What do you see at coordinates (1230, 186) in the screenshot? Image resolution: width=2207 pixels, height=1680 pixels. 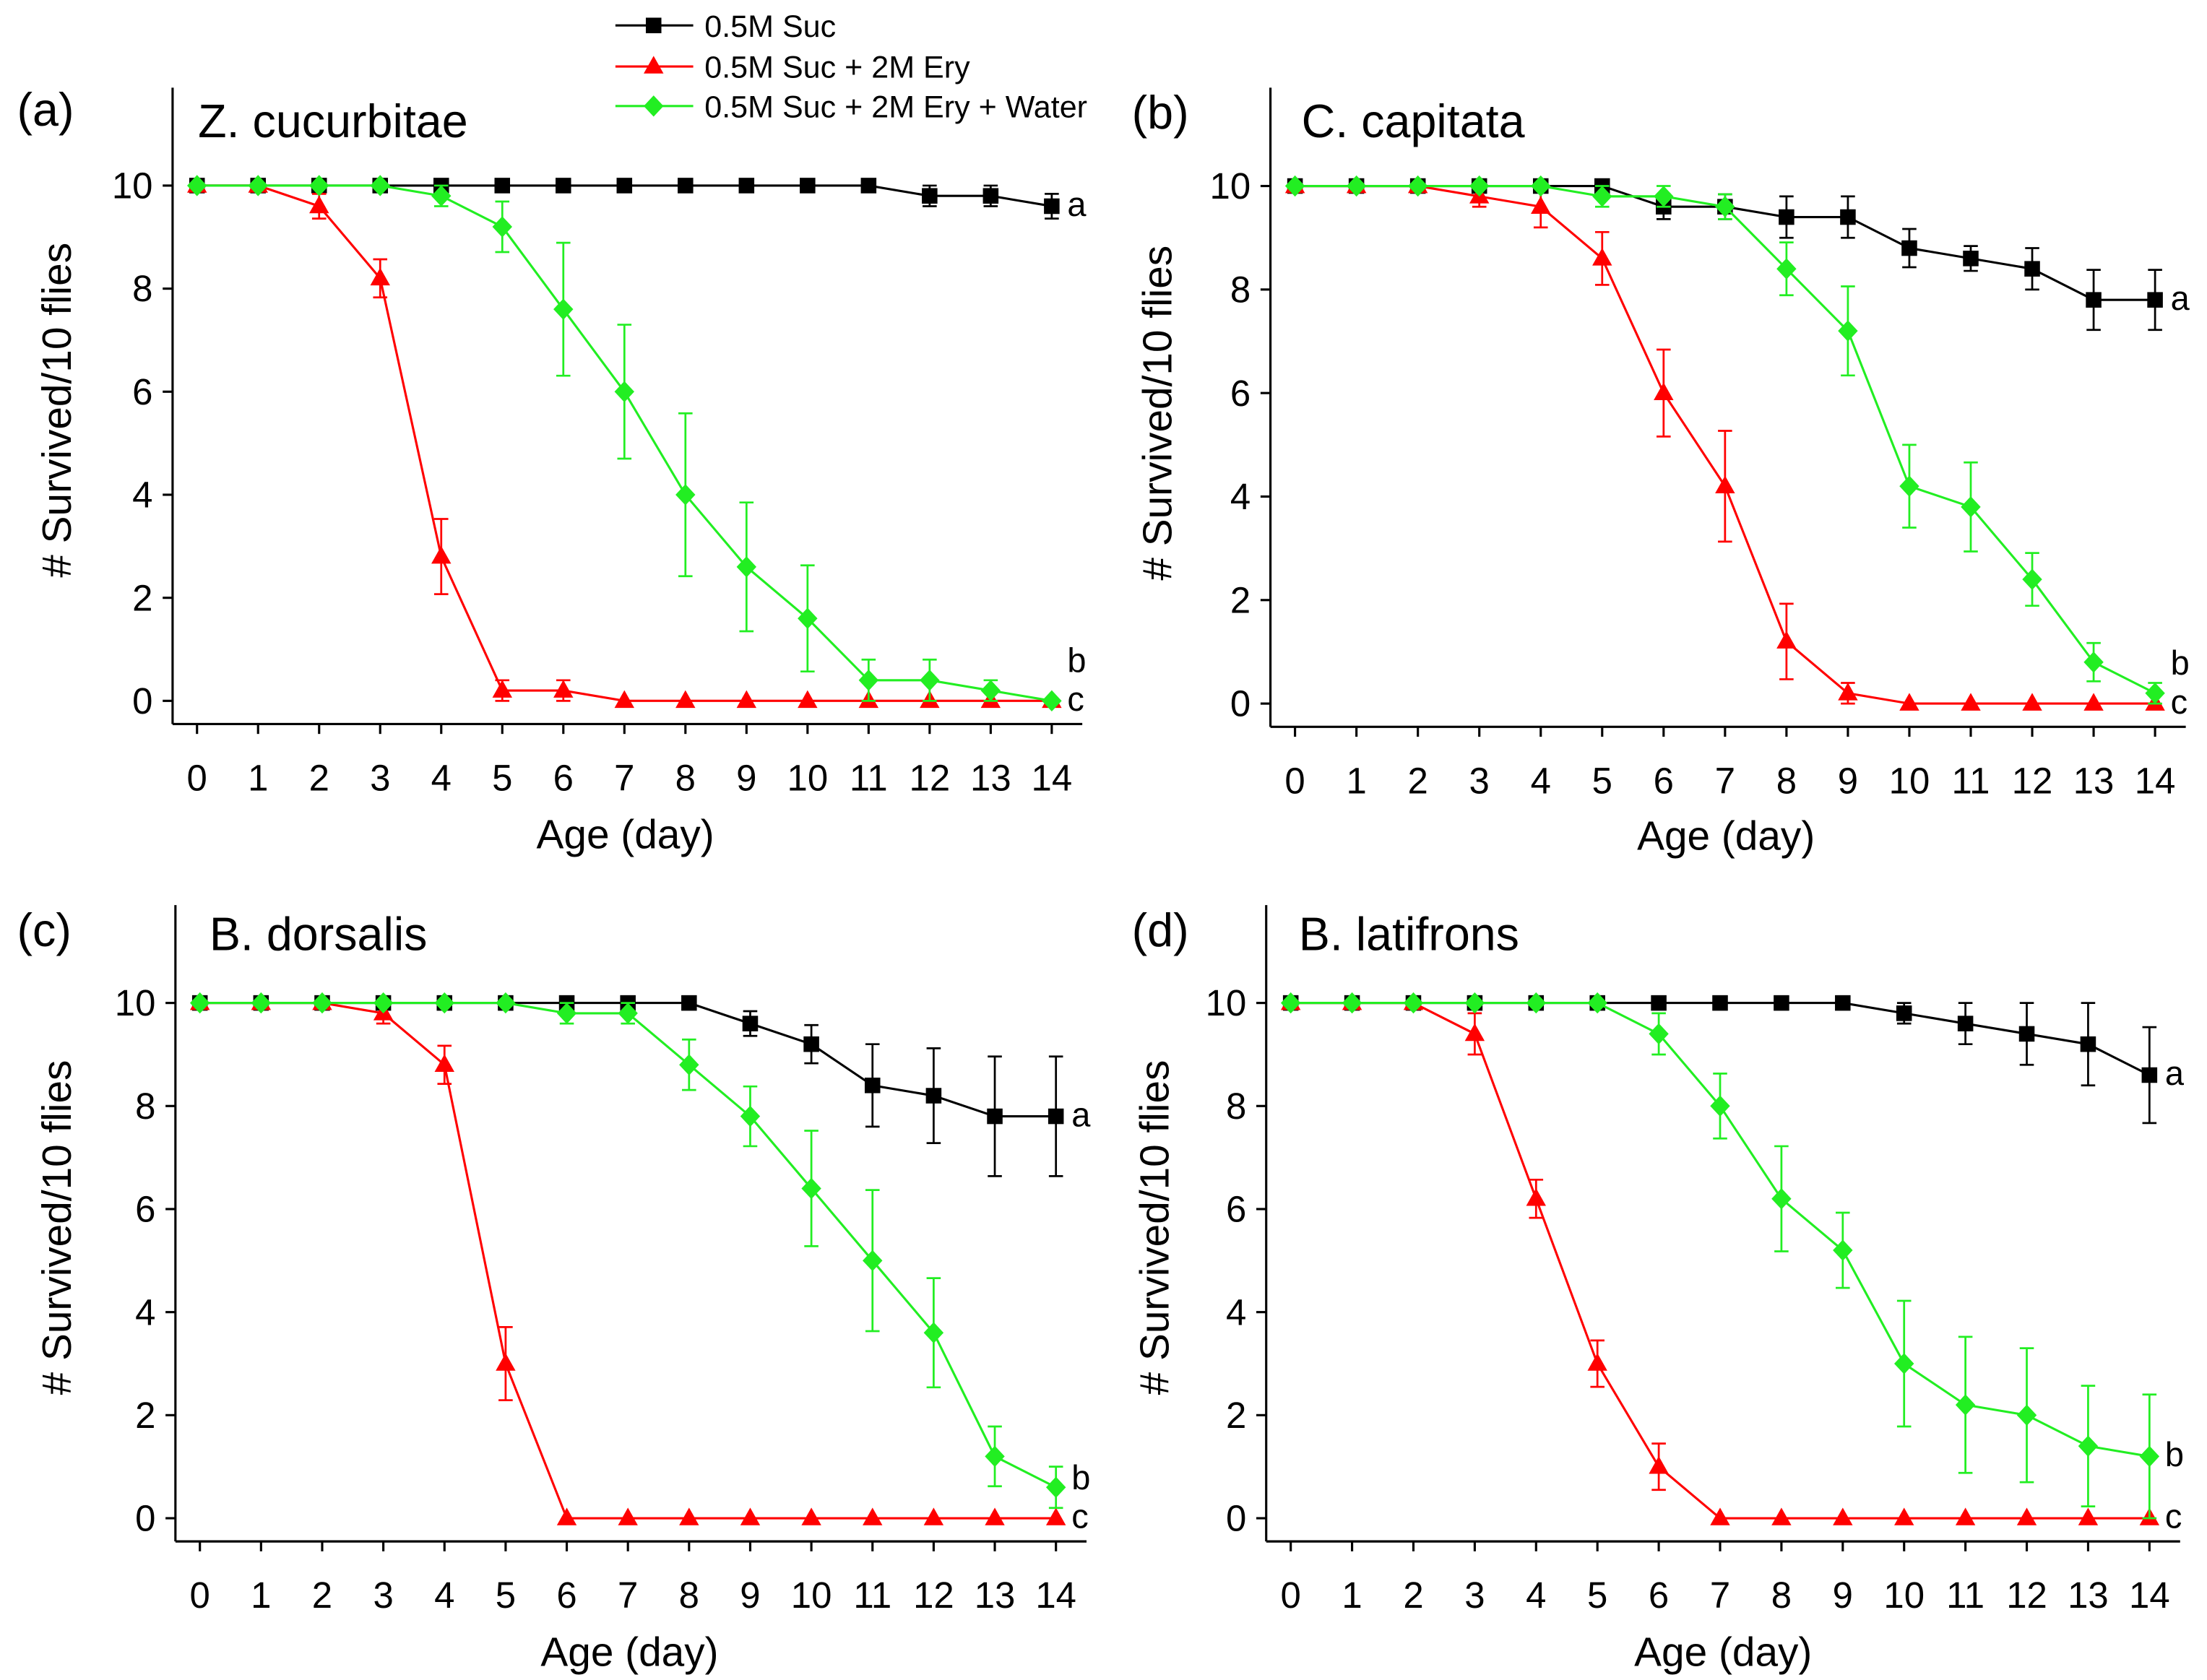 I see `y-tick-label: 10` at bounding box center [1230, 186].